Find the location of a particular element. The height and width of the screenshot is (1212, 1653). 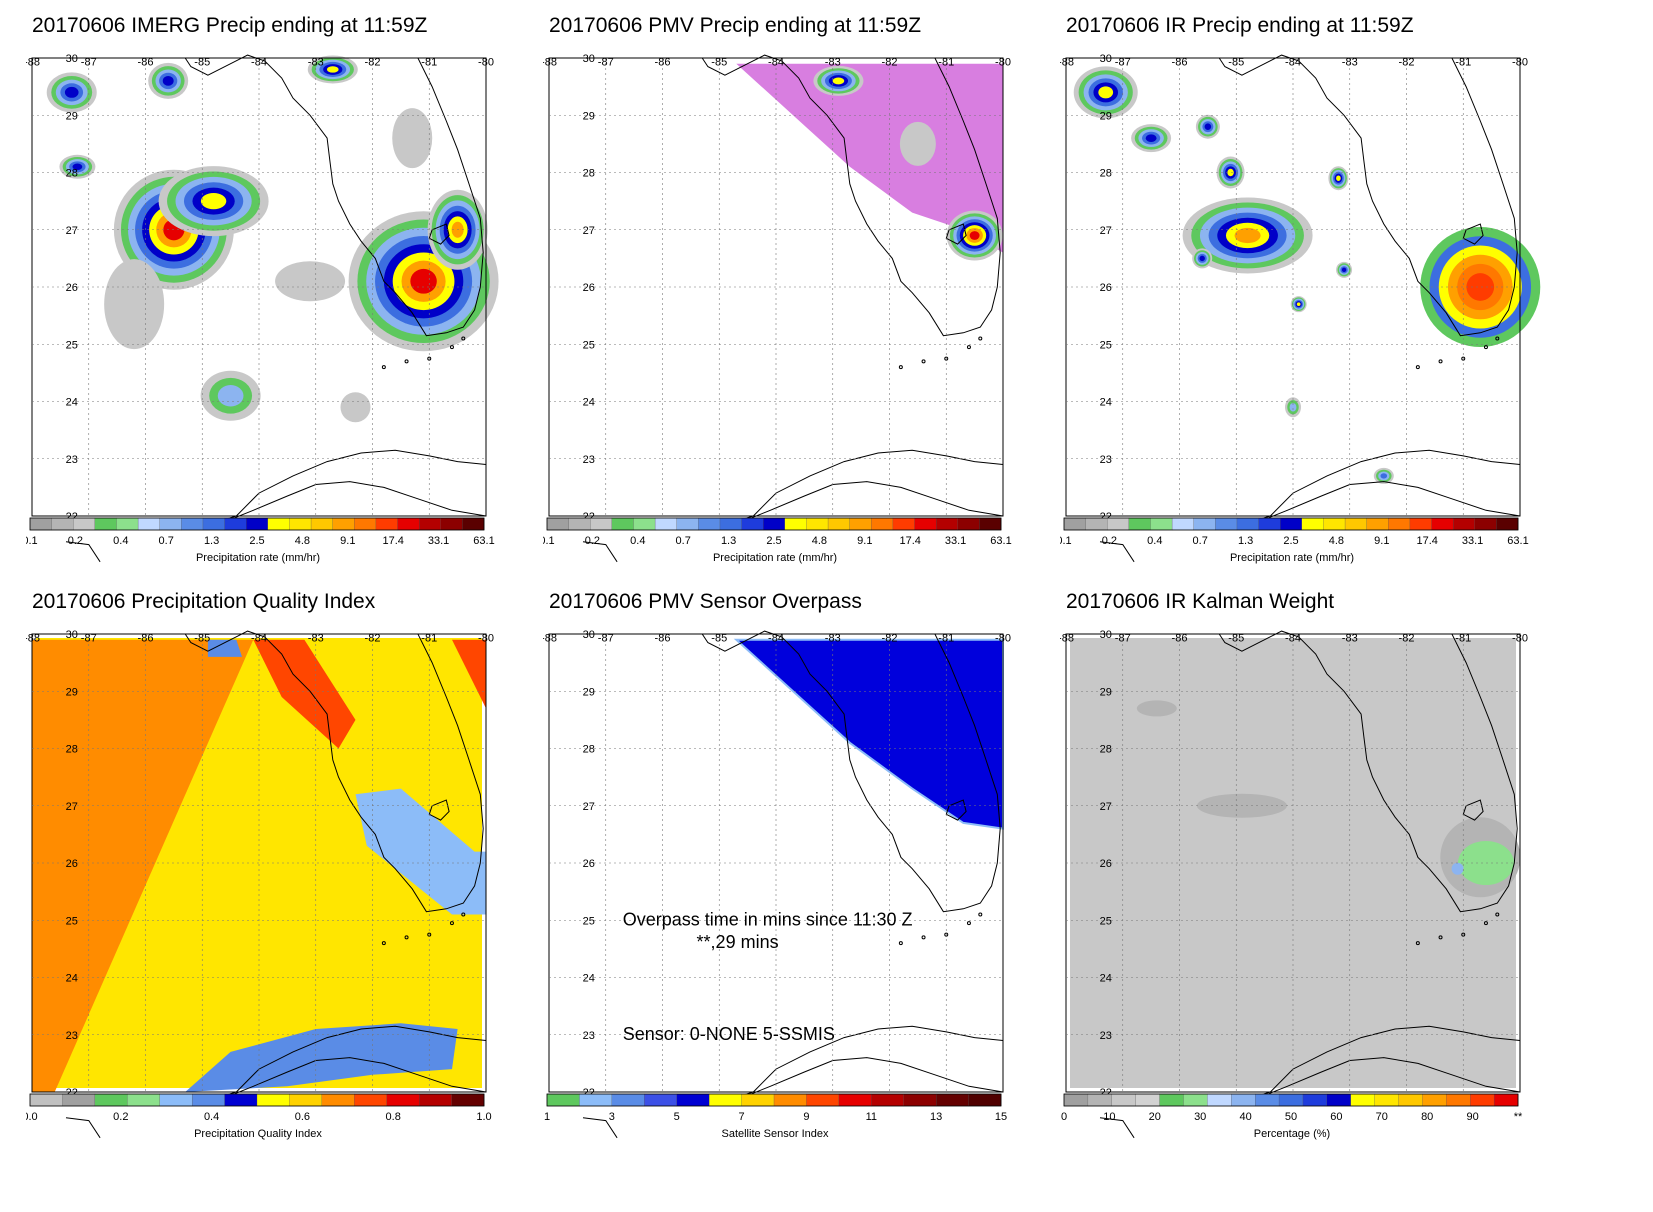

precip-cell-central-gulf is located at coordinates (1247, 235).